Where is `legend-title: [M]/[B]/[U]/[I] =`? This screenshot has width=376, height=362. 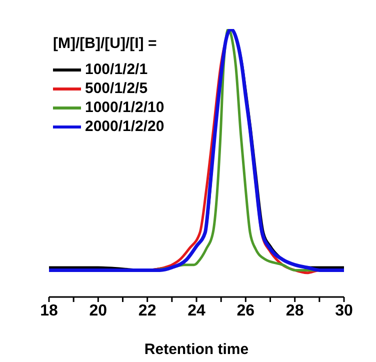 legend-title: [M]/[B]/[U]/[I] = is located at coordinates (105, 43).